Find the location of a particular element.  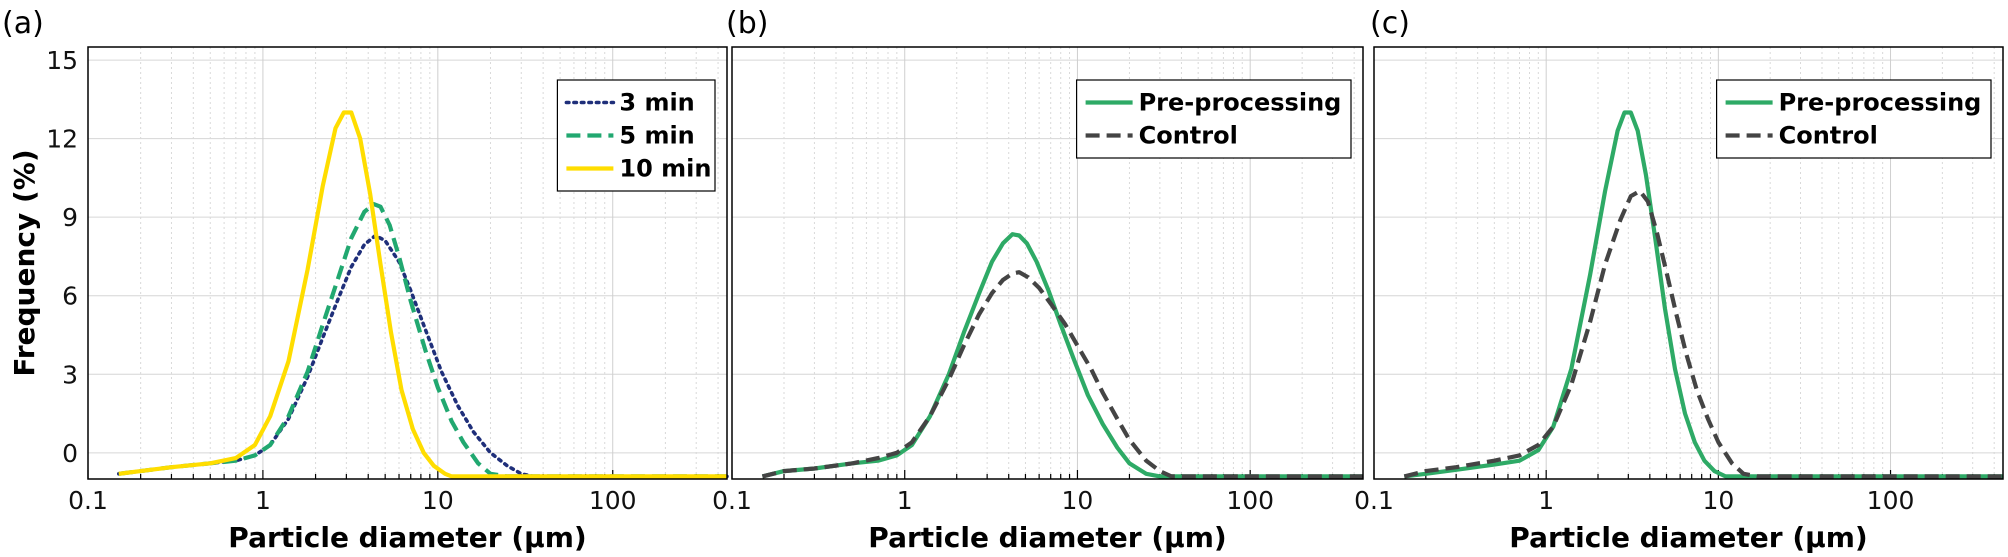

legend-label: 3 min is located at coordinates (656, 103).